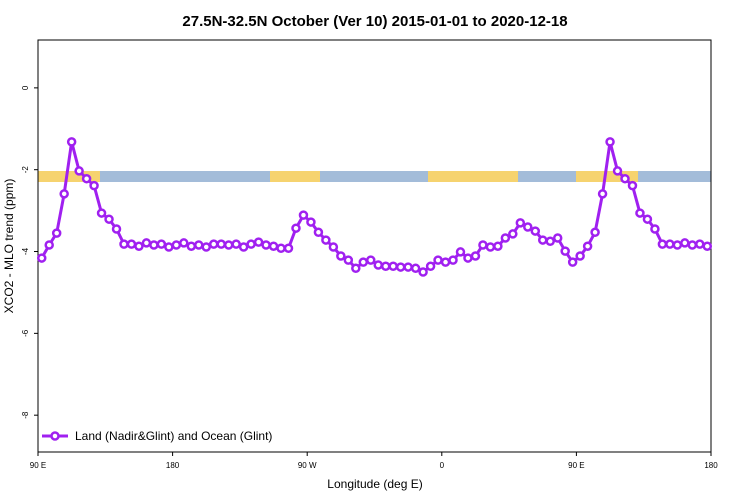  I want to click on x-tick-label: 0, so click(442, 465).